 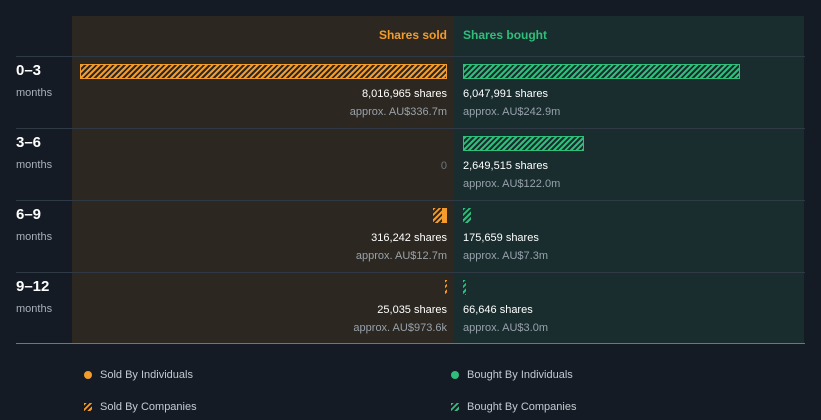 I want to click on bought-approx-value: approx. AU$242.9m, so click(x=512, y=112).